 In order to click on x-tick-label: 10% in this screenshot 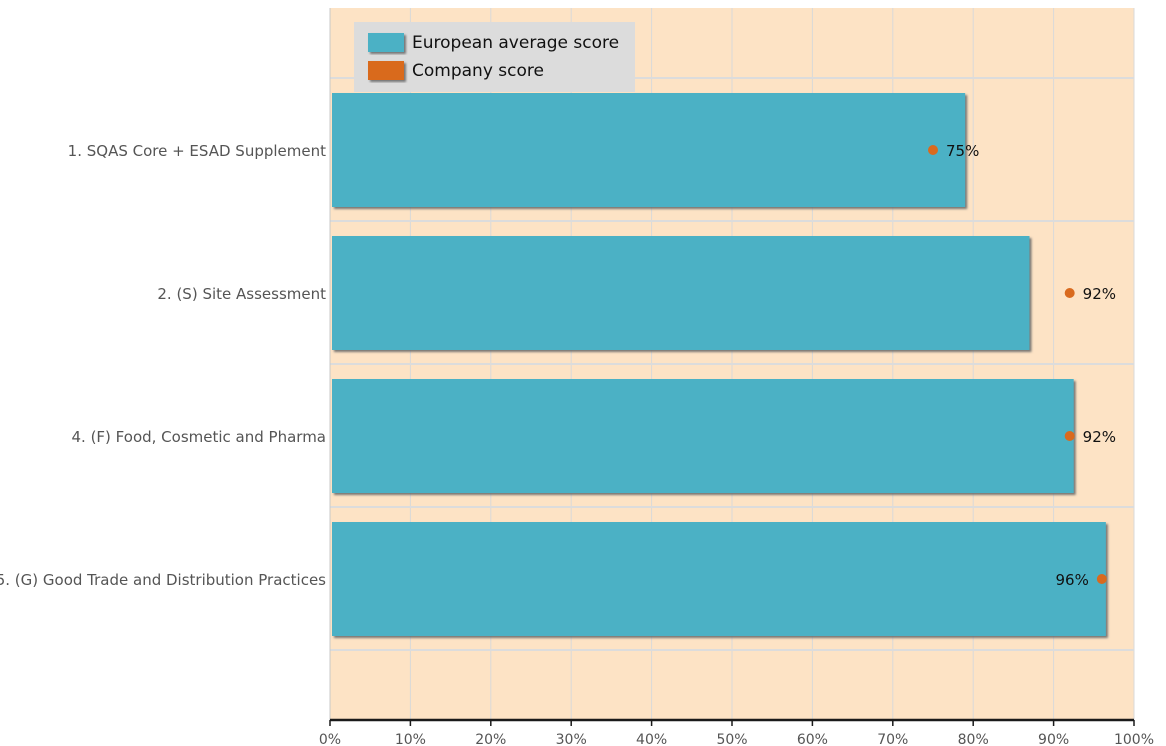, I will do `click(410, 739)`.